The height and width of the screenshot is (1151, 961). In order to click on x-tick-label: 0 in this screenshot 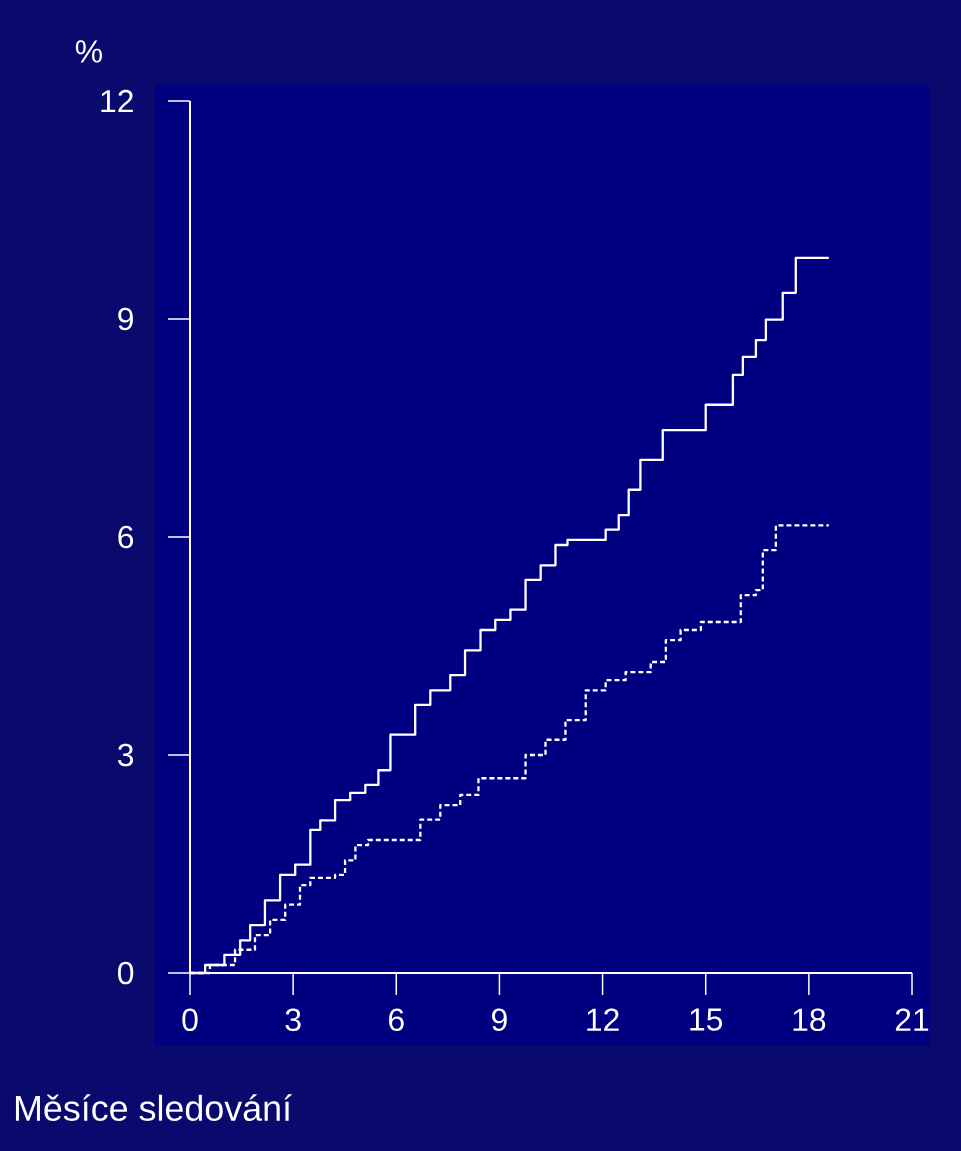, I will do `click(190, 1020)`.